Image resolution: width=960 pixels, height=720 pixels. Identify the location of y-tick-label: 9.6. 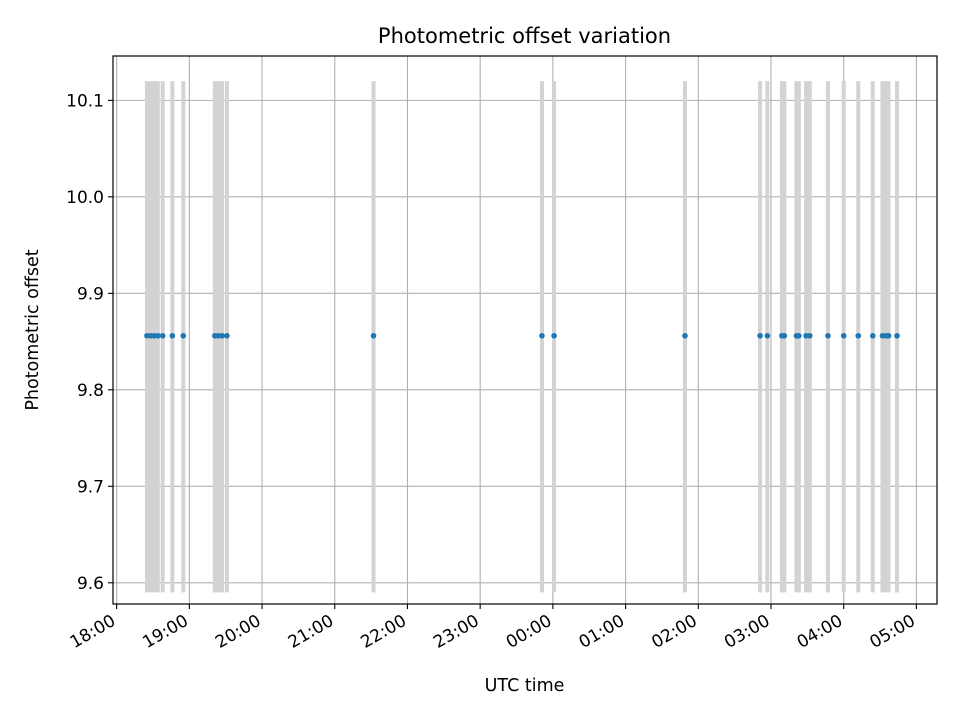
(90, 584).